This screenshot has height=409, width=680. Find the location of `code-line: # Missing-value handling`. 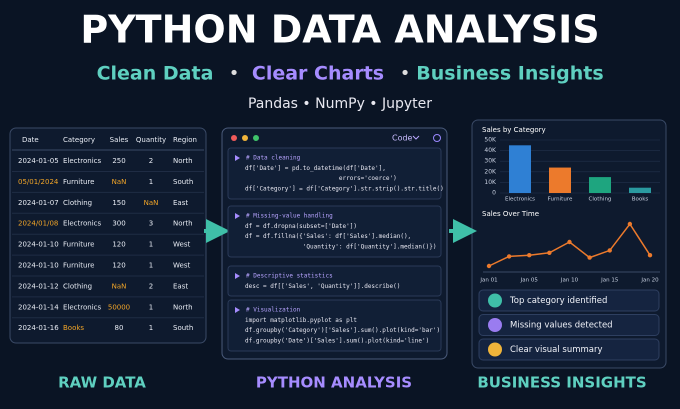

code-line: # Missing-value handling is located at coordinates (289, 216).